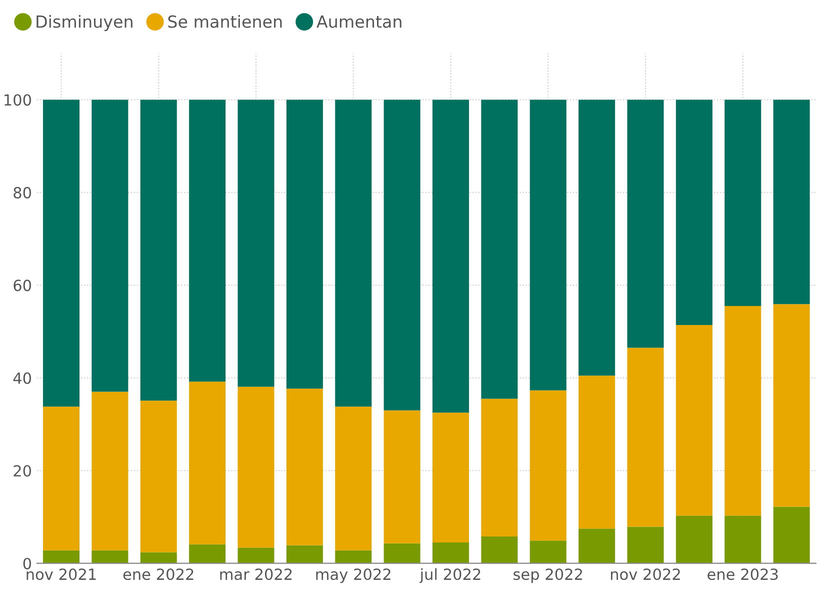 This screenshot has width=820, height=593. What do you see at coordinates (548, 575) in the screenshot?
I see `x-tick-label: sep 2022` at bounding box center [548, 575].